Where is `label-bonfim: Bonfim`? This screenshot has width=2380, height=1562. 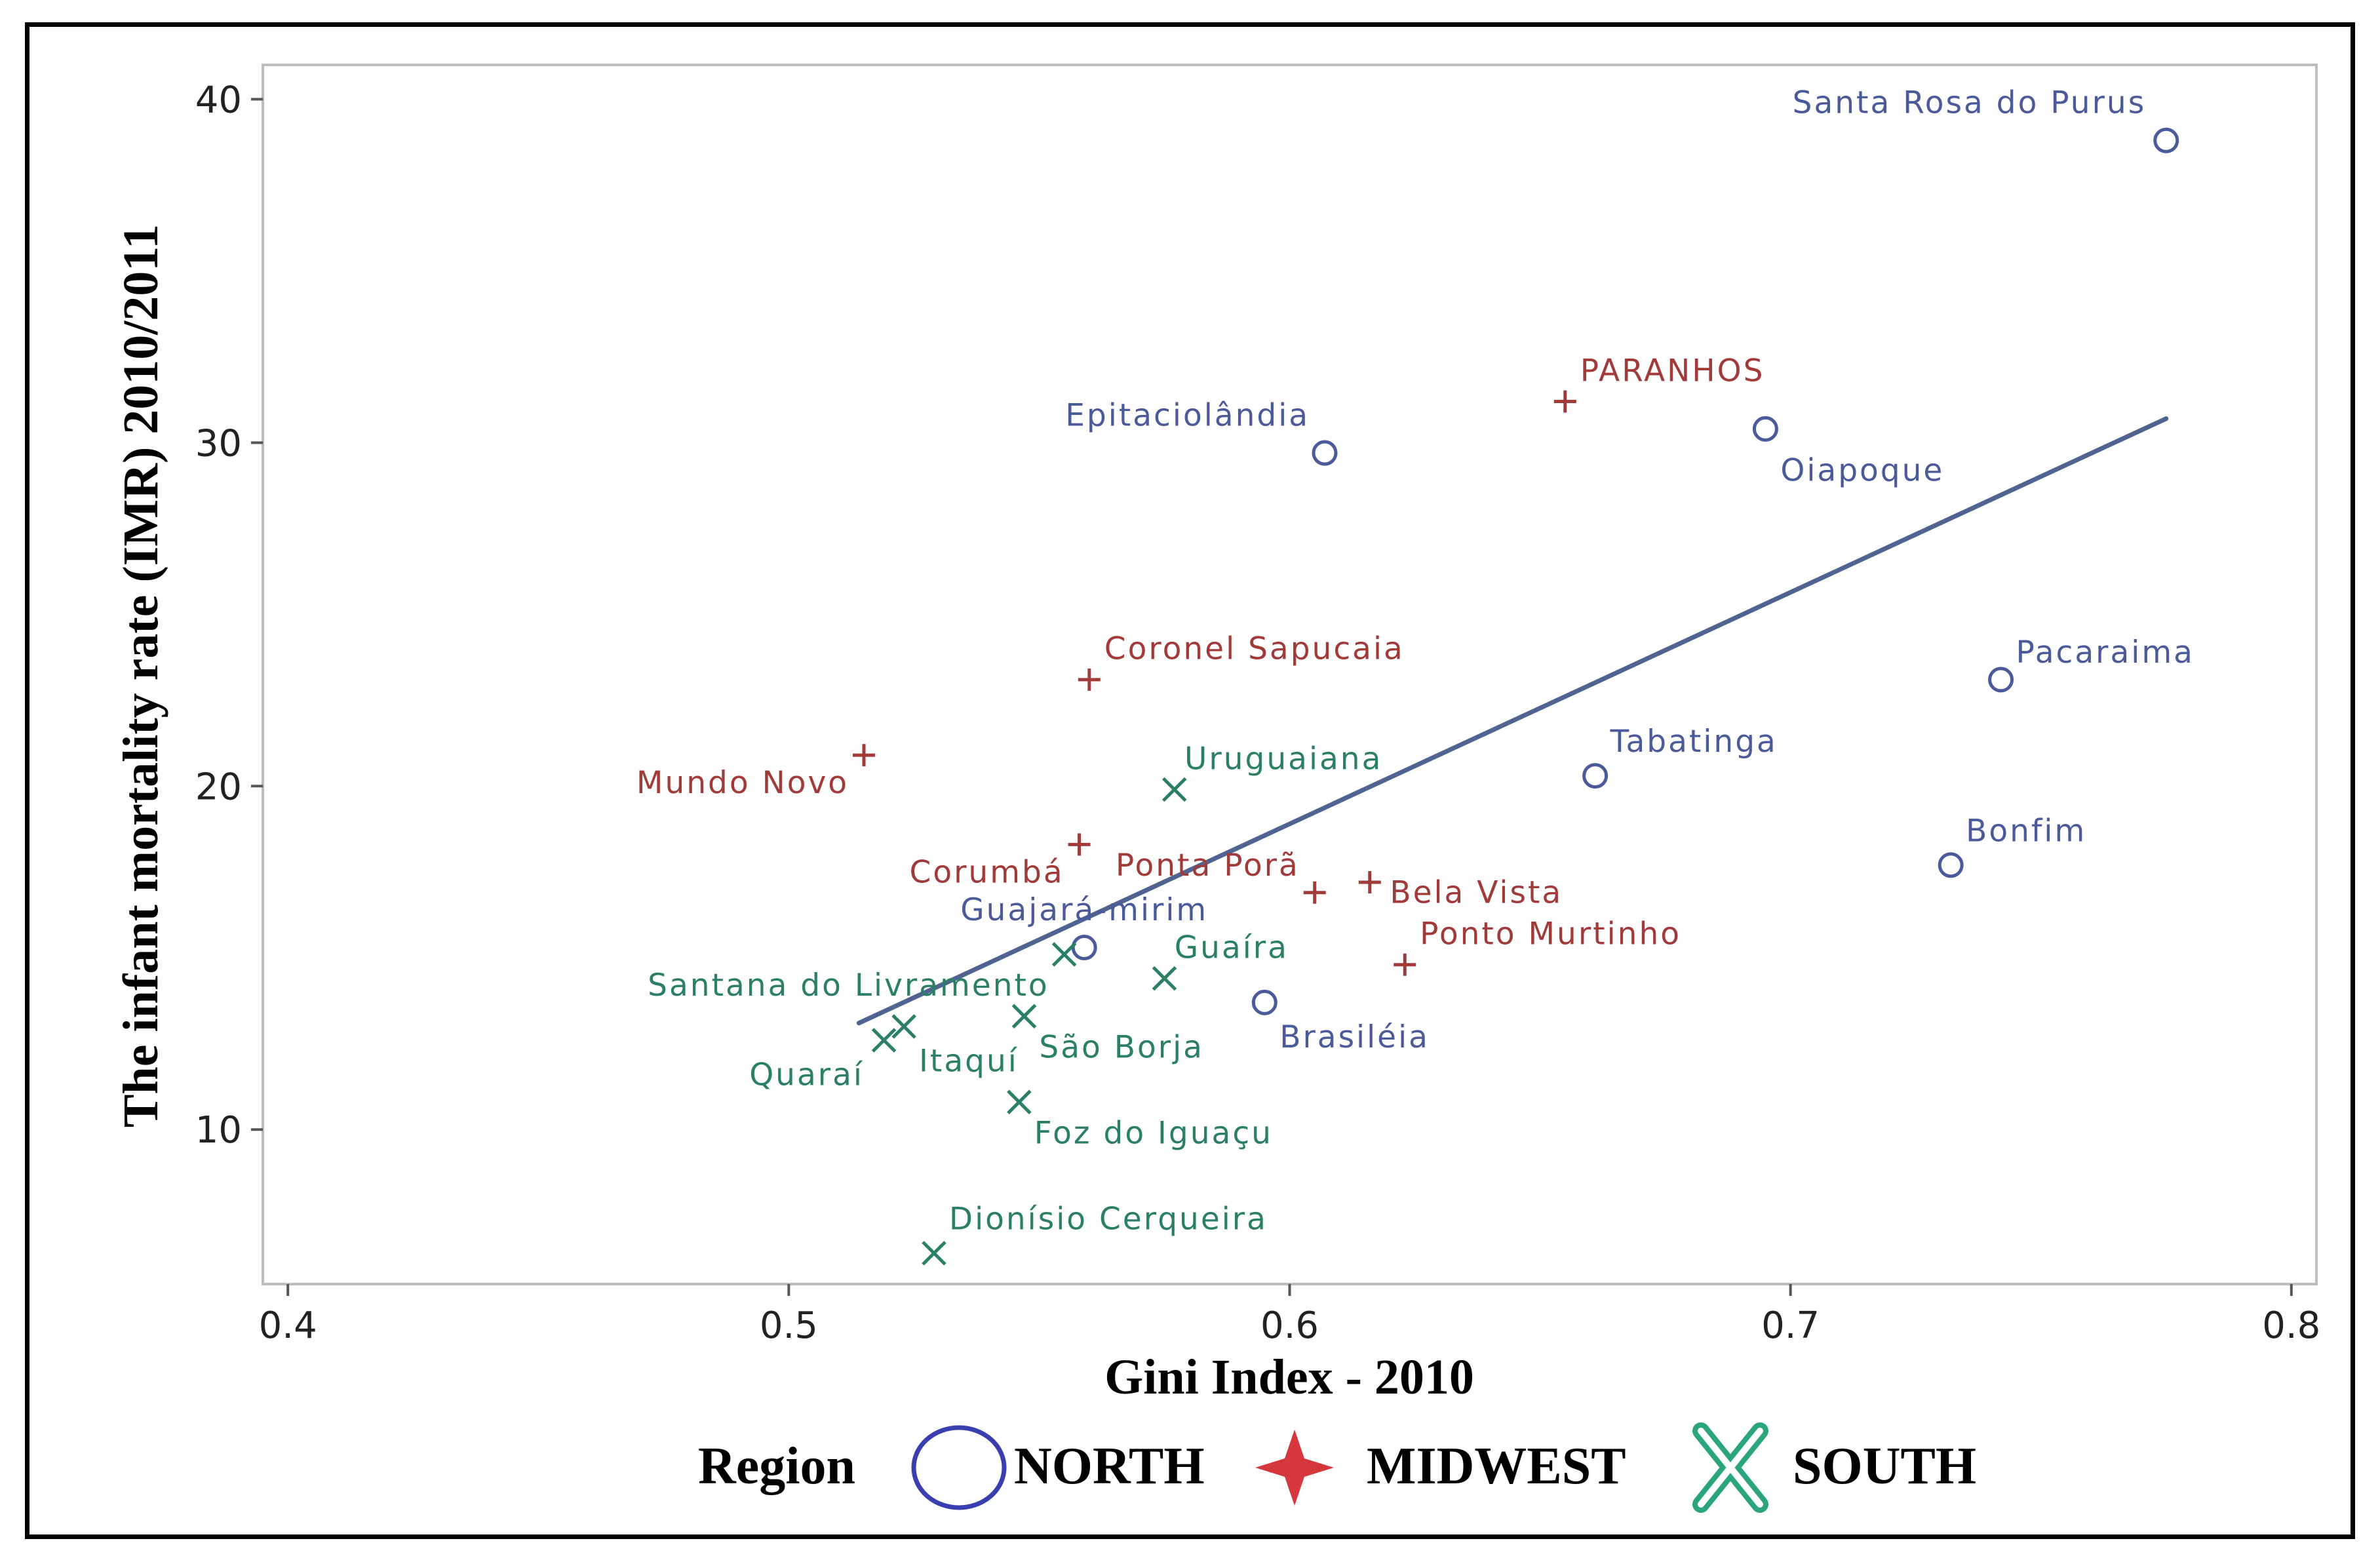 label-bonfim: Bonfim is located at coordinates (2026, 831).